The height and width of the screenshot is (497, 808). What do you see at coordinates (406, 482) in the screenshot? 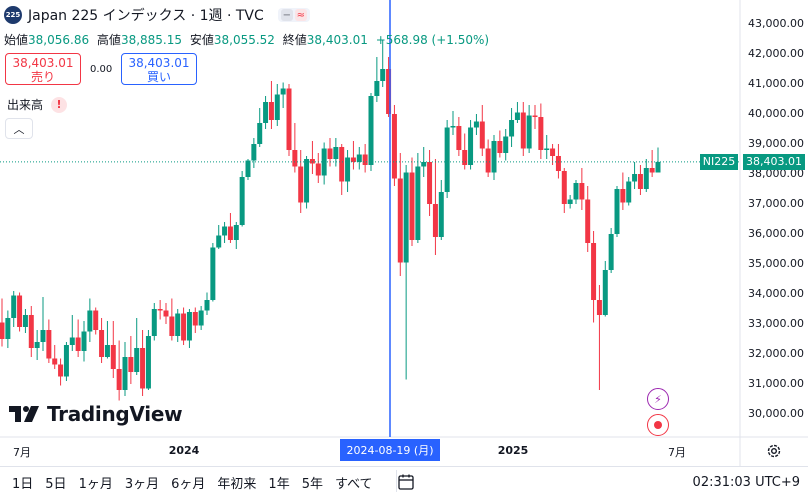
I see `calendar-range-icon` at bounding box center [406, 482].